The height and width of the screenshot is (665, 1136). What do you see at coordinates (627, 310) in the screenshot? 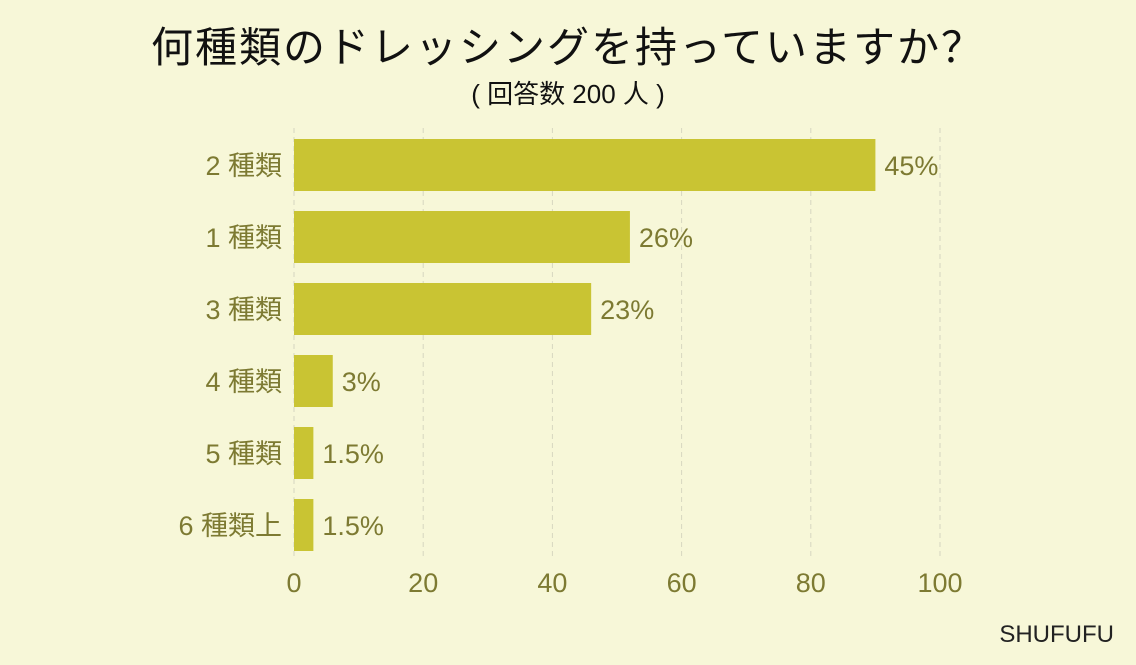
I see `data-label: 23%` at bounding box center [627, 310].